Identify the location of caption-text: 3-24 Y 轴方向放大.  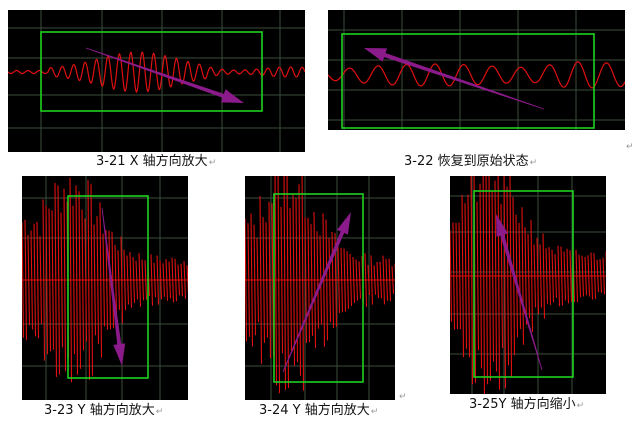
(314, 410).